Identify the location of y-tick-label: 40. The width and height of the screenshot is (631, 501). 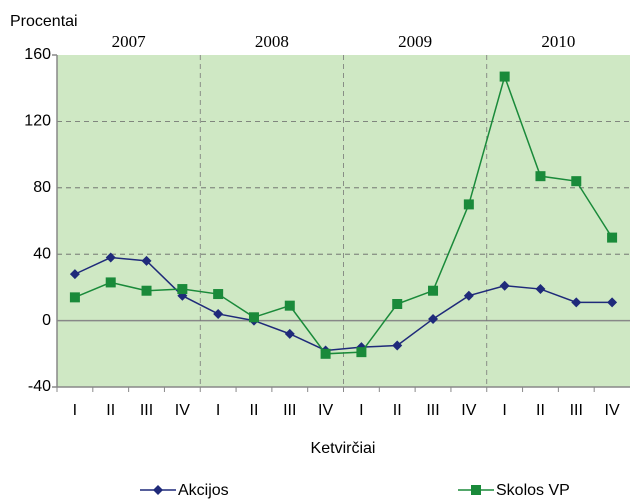
(42, 253).